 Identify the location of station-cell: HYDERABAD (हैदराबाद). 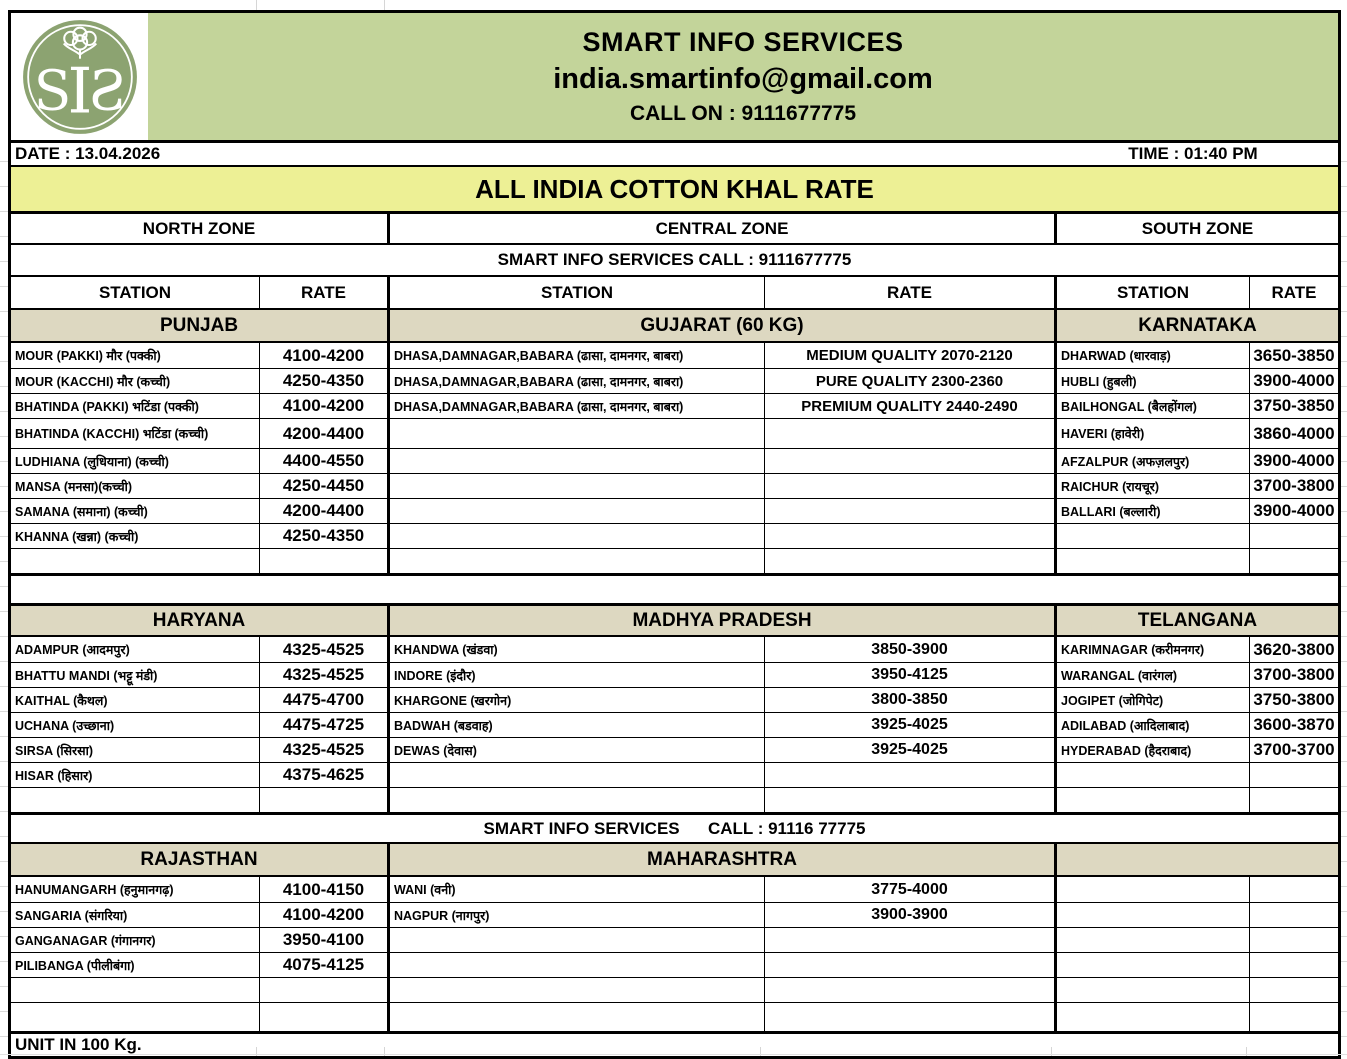
(1151, 750).